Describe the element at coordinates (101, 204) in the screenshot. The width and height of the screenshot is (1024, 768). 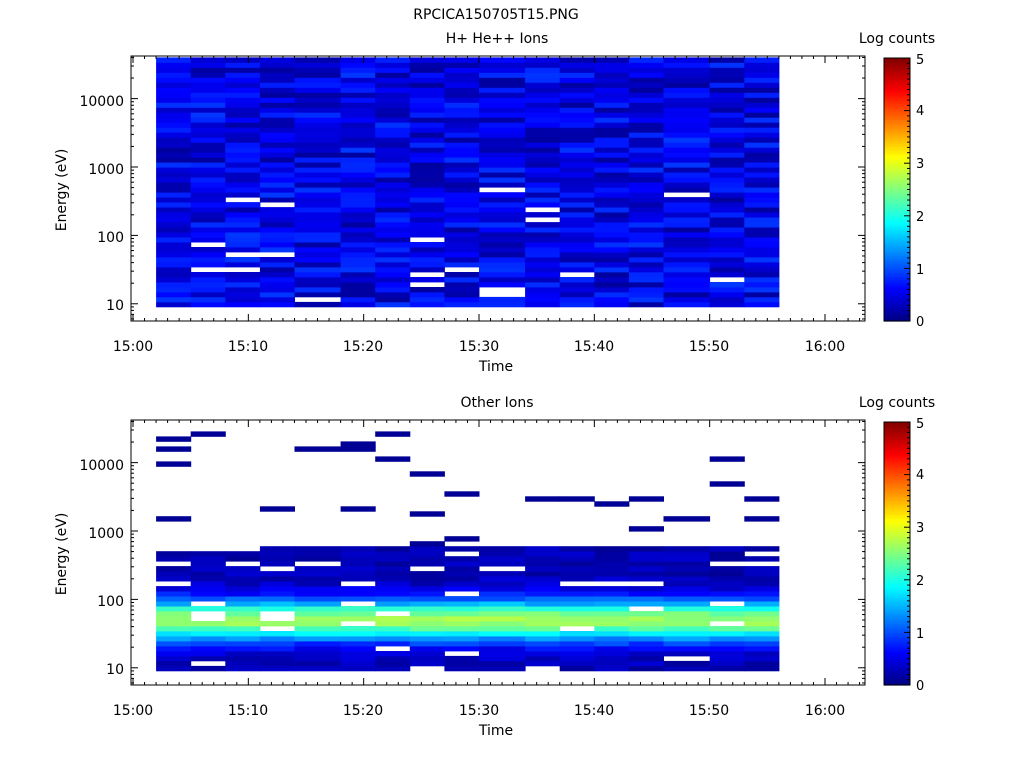
I see `y-tick-labels: 10 100 1000 10000` at that location.